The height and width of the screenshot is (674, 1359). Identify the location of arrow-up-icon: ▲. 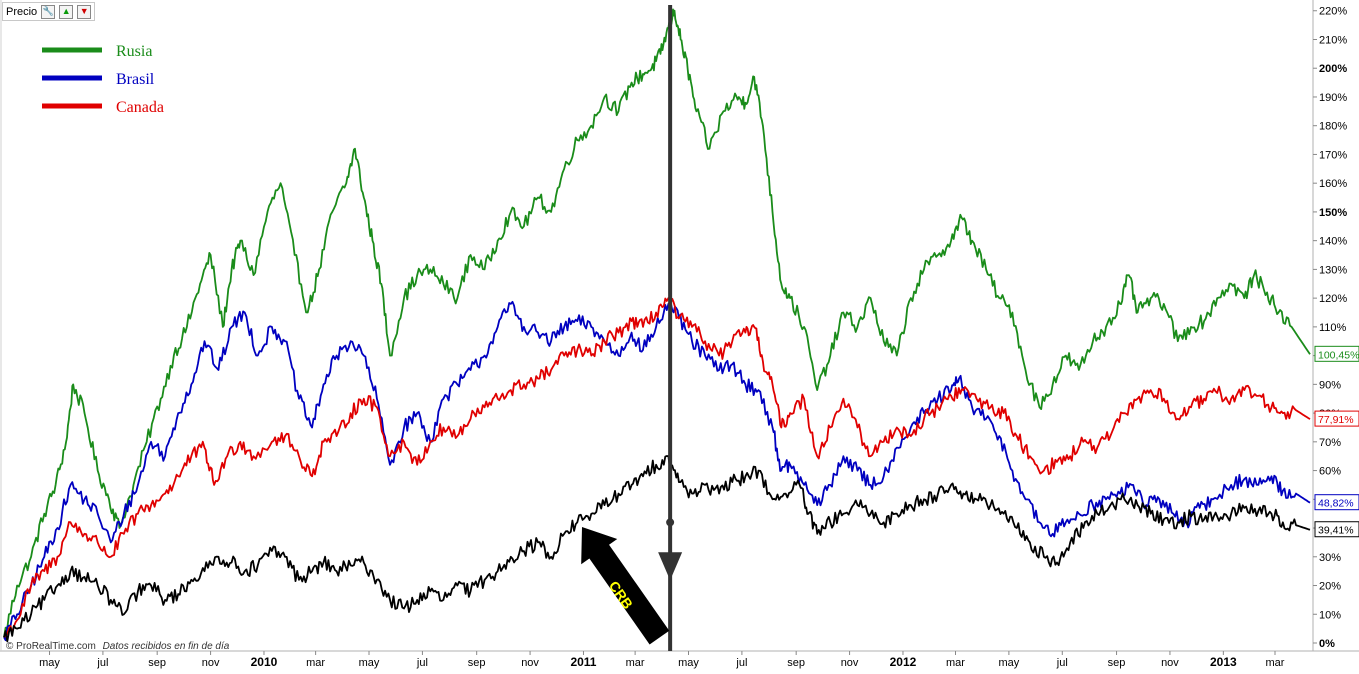
(66, 11).